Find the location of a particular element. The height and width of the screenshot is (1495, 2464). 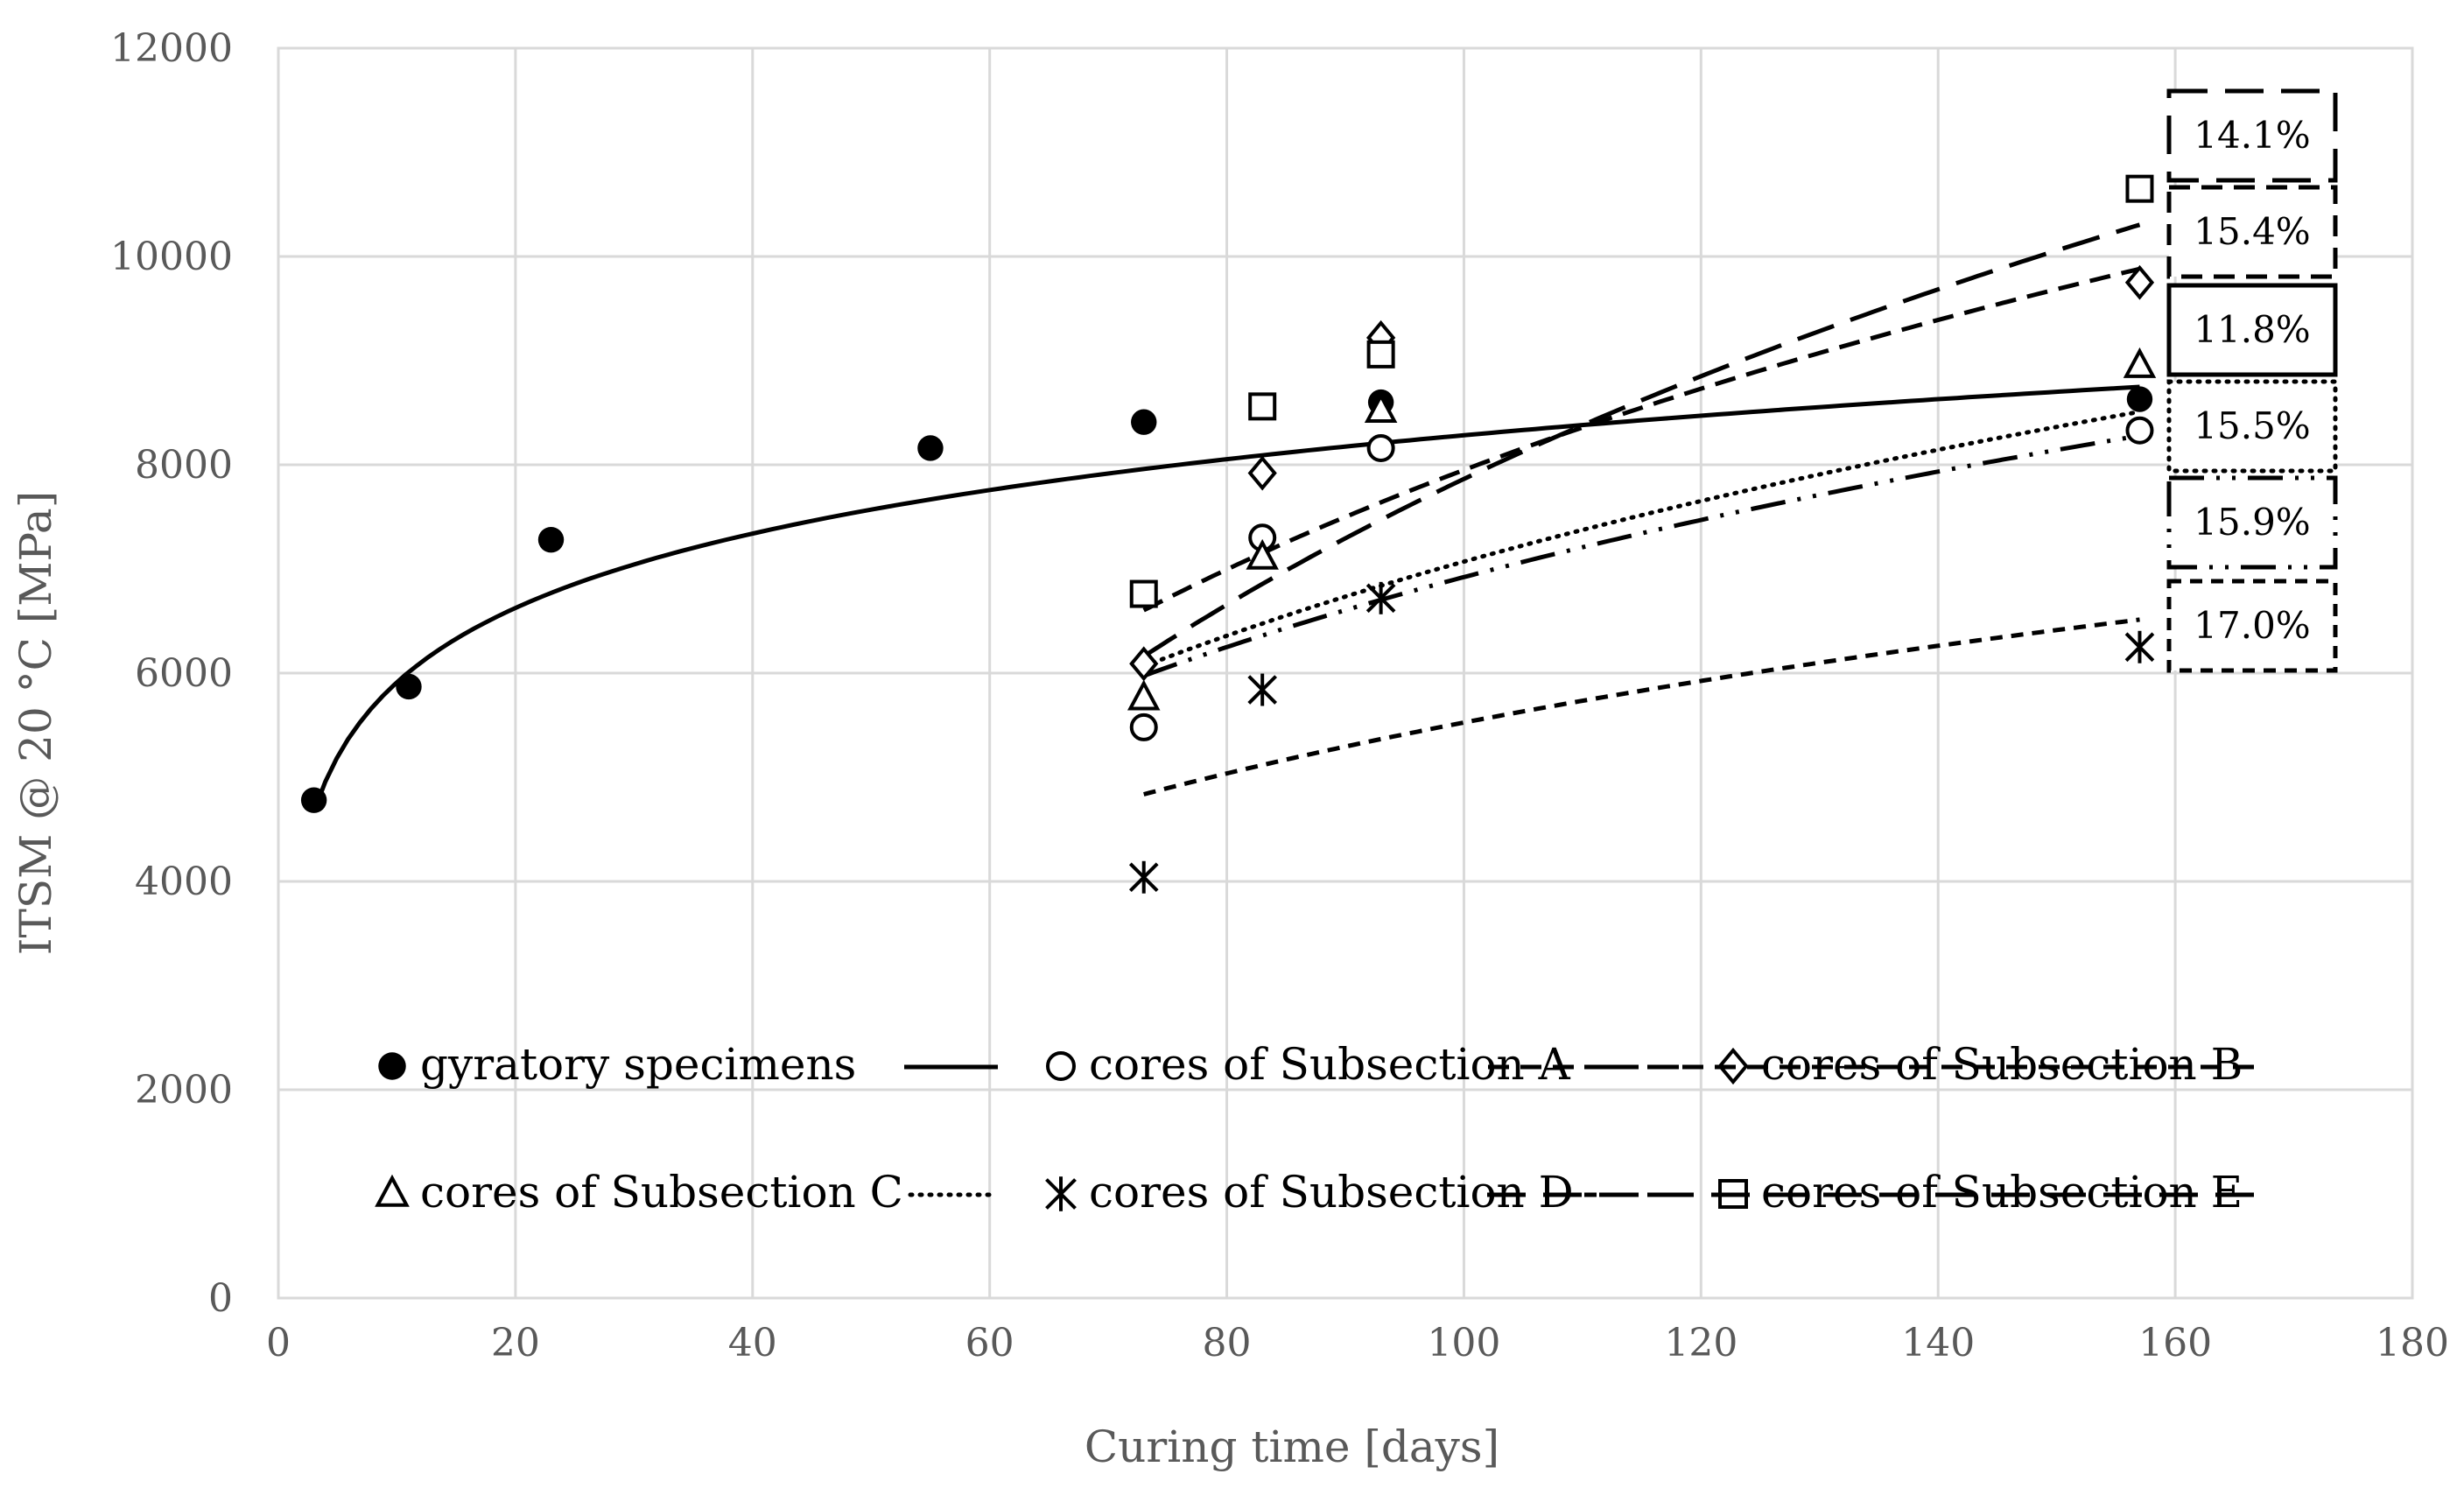

y-tick-label: 12000 is located at coordinates (171, 49).